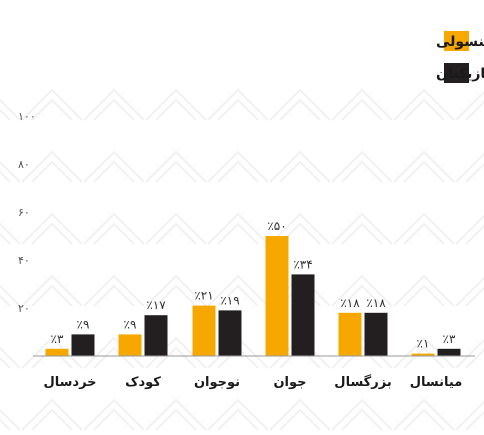 This screenshot has height=435, width=484. Describe the element at coordinates (252, 382) in the screenshot. I see `category-labels: خردسال کودک نوجوان جوان بزرگسال میانسال` at that location.